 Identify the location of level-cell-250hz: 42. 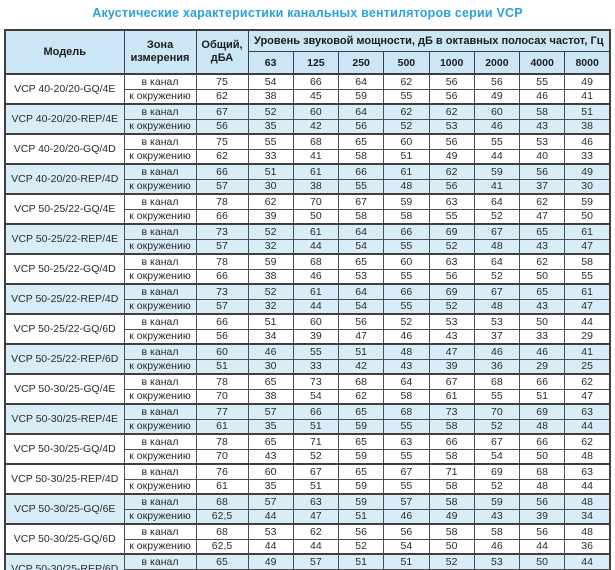
(361, 366).